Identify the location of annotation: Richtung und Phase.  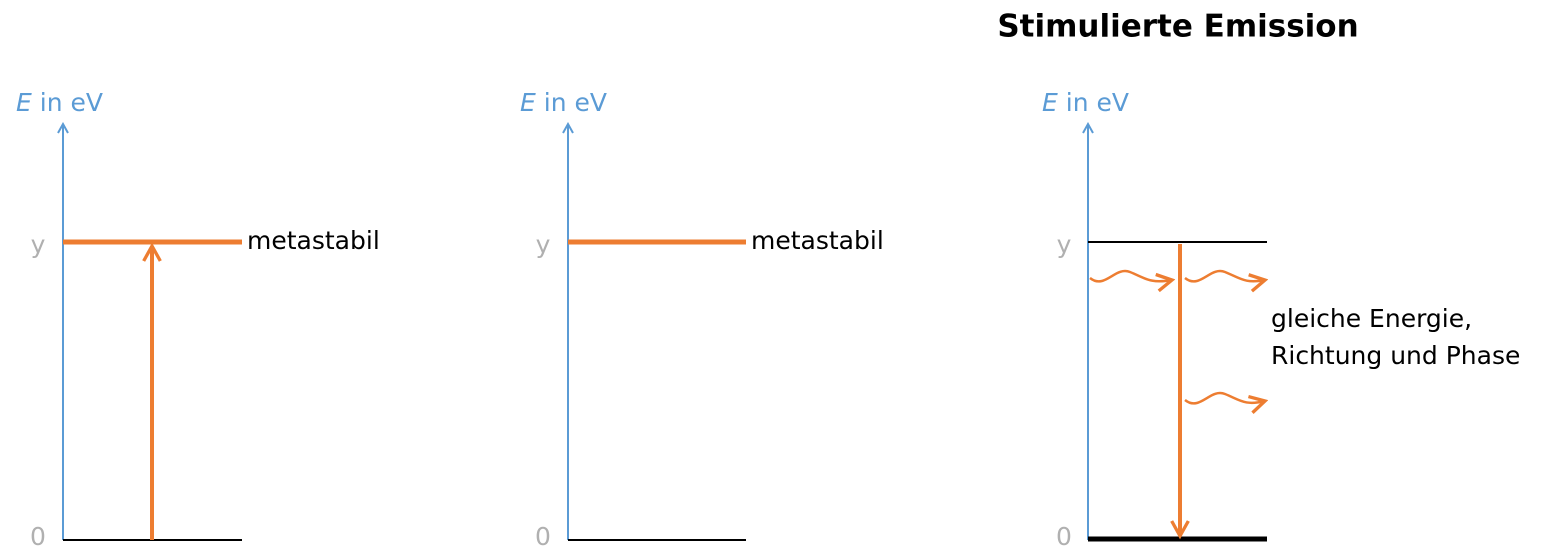
(1395, 355).